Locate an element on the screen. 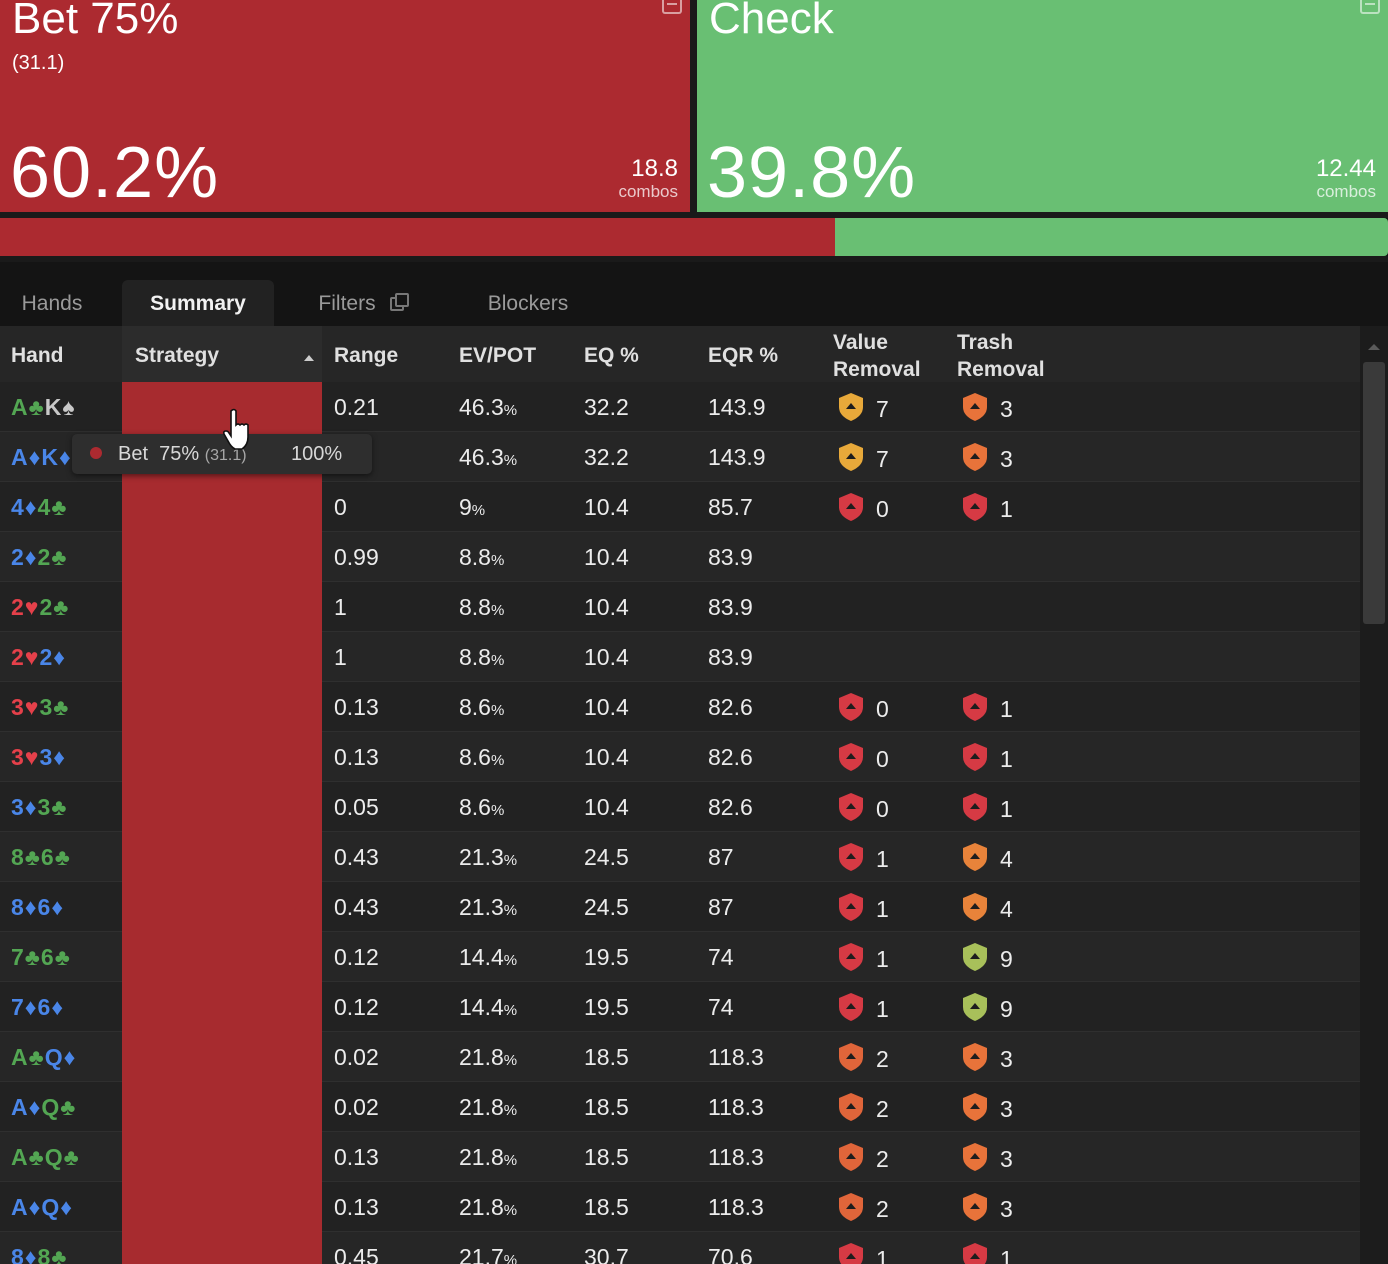  table-row: A♣K♠ 0.21 46.3% 32.2 143.9 7 3 is located at coordinates (680, 407).